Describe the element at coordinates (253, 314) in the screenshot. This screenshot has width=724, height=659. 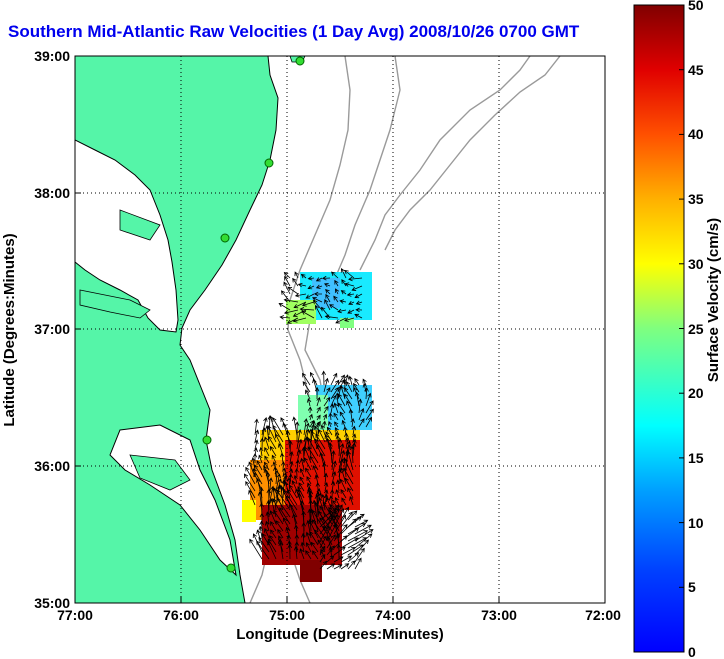
I see `radar-sites` at that location.